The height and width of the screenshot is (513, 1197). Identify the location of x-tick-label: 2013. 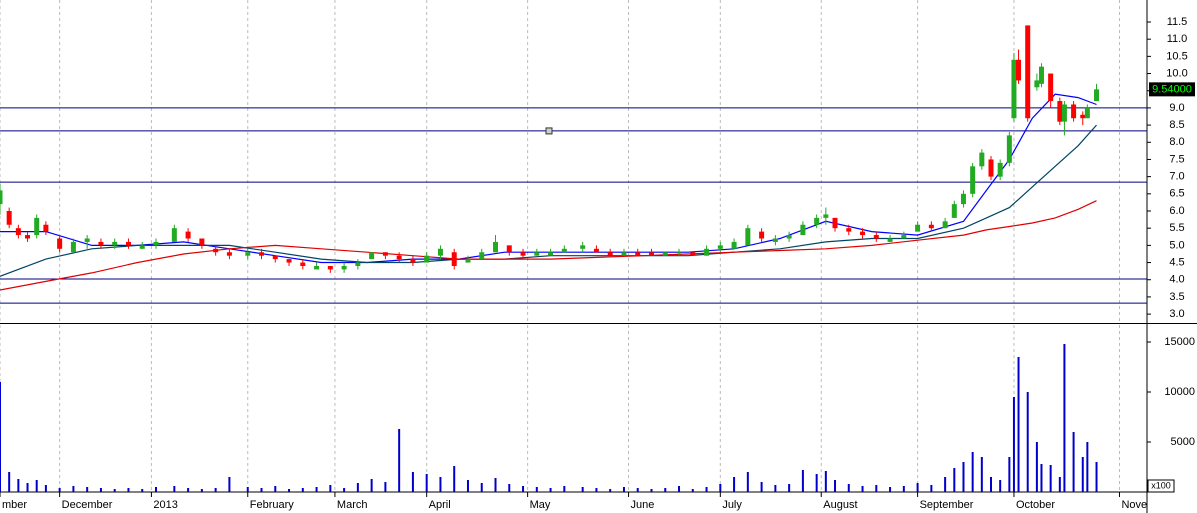
(165, 505).